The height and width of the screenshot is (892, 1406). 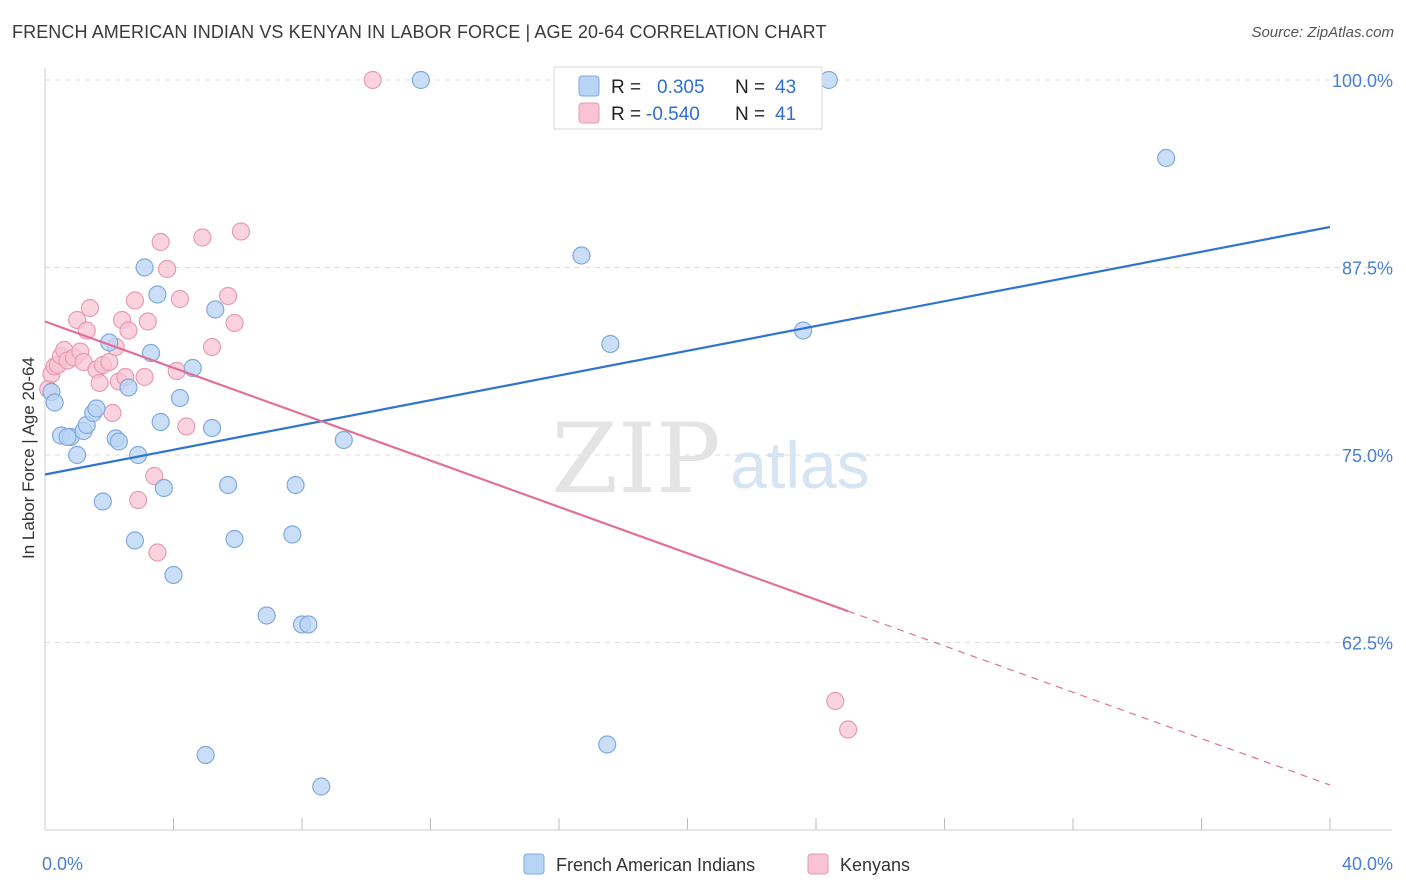 I want to click on legend-swatch-blue, so click(x=589, y=86).